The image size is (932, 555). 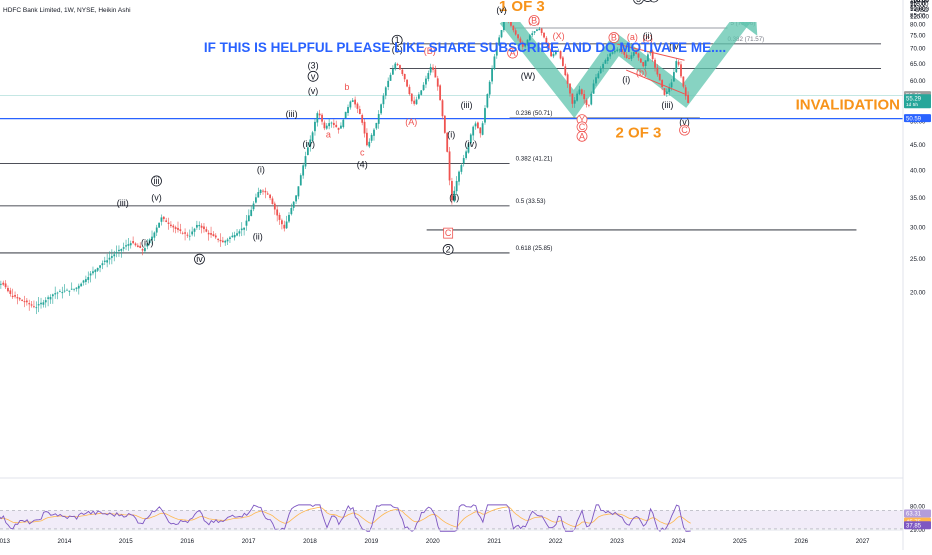 What do you see at coordinates (362, 164) in the screenshot?
I see `wave-label: (4)` at bounding box center [362, 164].